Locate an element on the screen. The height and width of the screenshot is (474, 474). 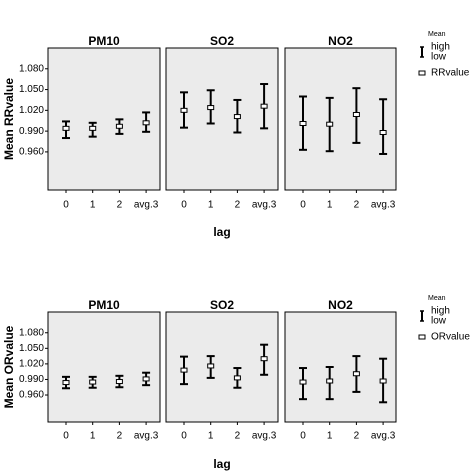
y-axis-label: Mean ORvalue is located at coordinates (9, 366).